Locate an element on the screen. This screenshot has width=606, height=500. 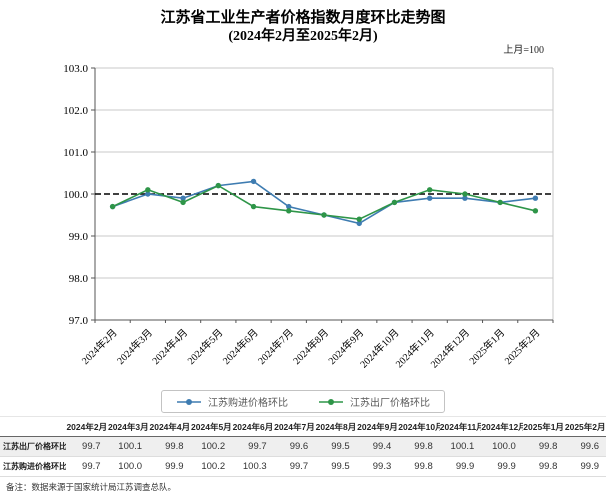
table-column-header: 2024年8月 is located at coordinates (336, 426).